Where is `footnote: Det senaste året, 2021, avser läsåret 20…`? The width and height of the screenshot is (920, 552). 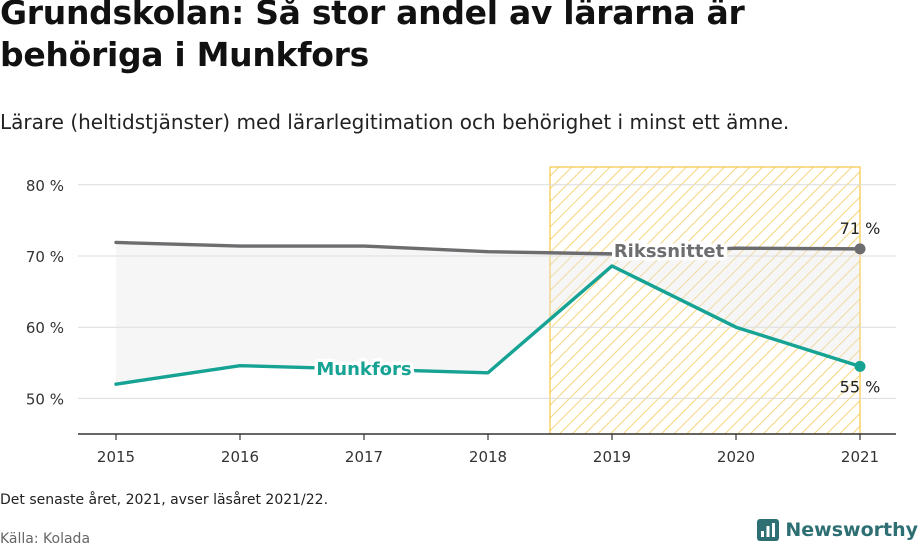
footnote: Det senaste året, 2021, avser läsåret 20… is located at coordinates (164, 500).